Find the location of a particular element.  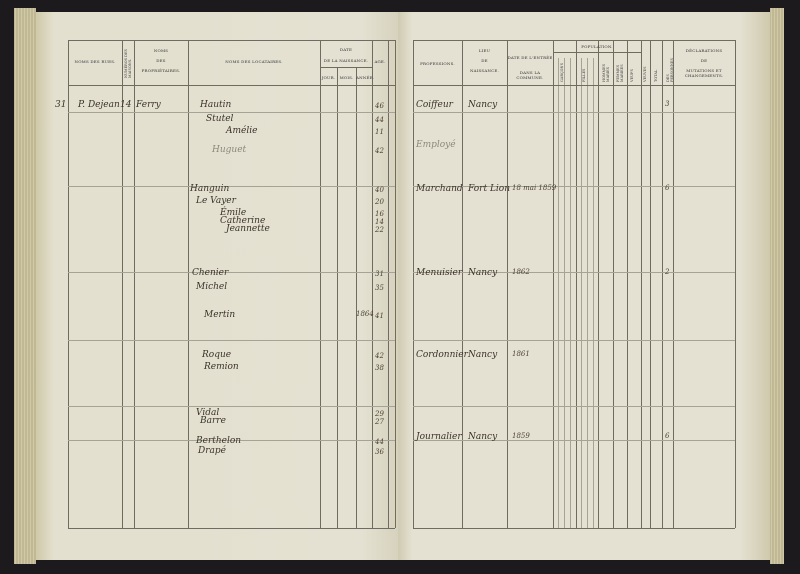

tenant-name: Émile is located at coordinates (233, 213).